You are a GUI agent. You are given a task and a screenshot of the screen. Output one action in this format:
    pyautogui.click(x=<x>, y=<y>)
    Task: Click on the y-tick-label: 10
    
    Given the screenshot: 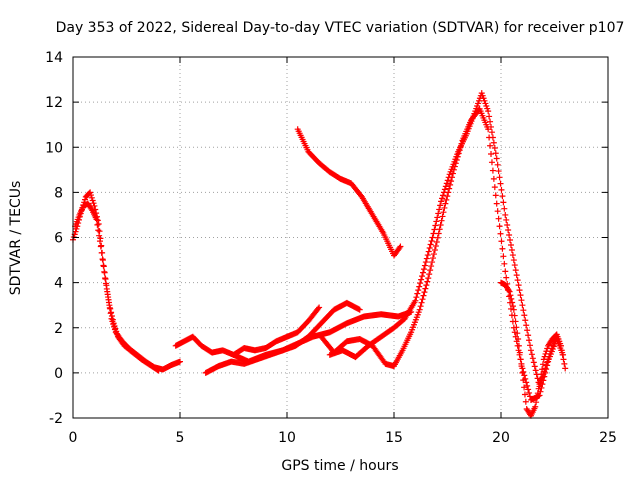 What is the action you would take?
    pyautogui.click(x=54, y=148)
    